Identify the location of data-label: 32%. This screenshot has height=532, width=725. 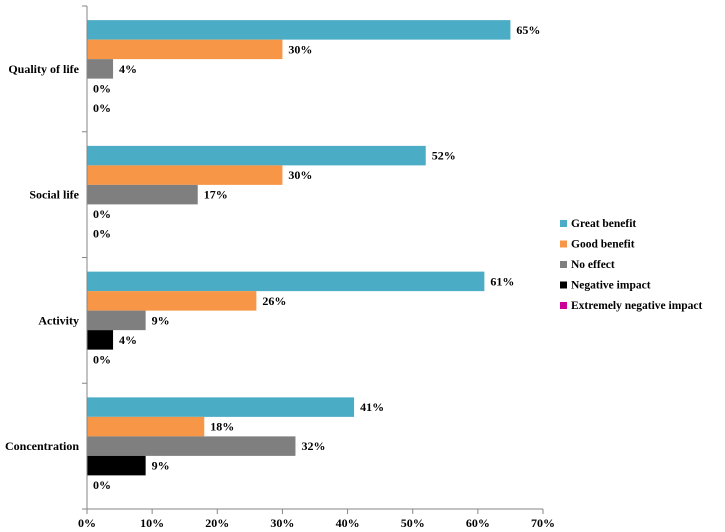
(313, 446).